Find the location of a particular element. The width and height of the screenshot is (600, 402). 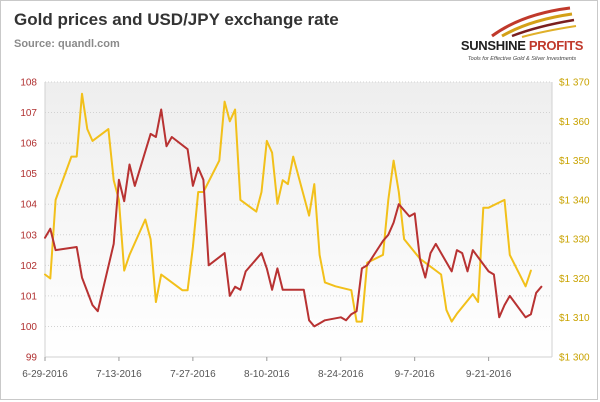

x-tick-label: 8-24-2016 is located at coordinates (341, 374).